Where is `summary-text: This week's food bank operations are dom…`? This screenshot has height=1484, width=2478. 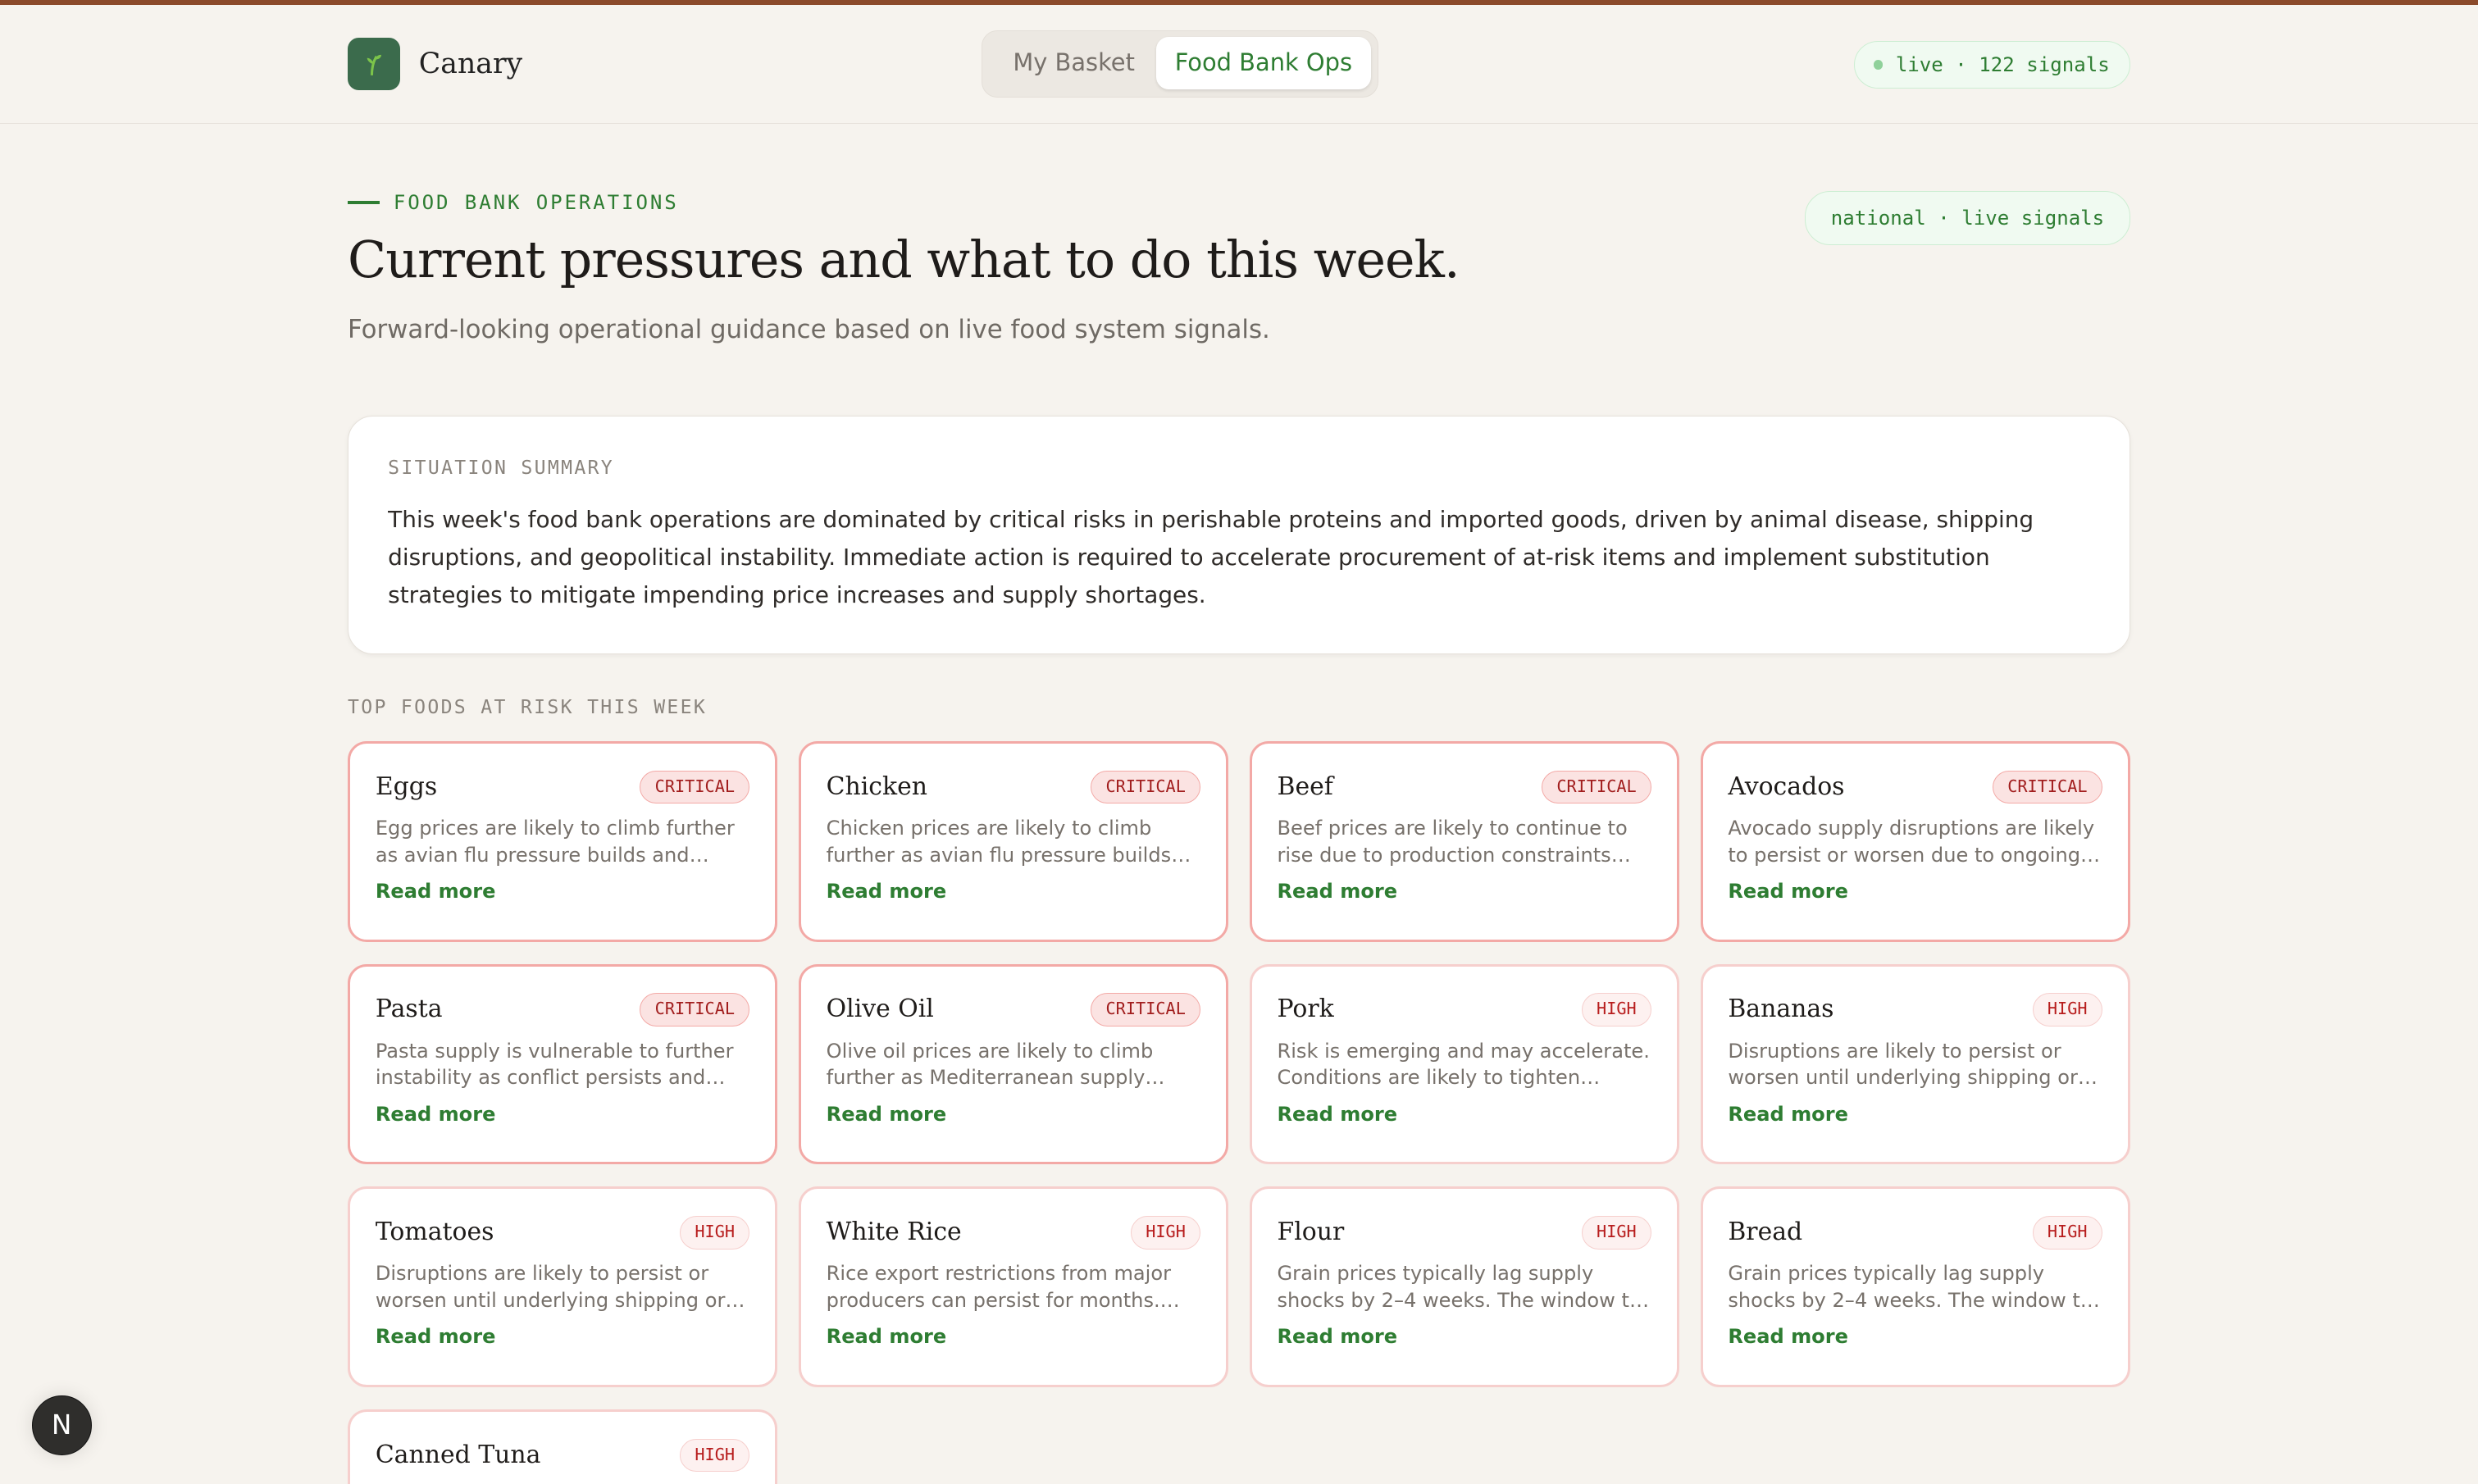
summary-text: This week's food bank operations are dom… is located at coordinates (1211, 557).